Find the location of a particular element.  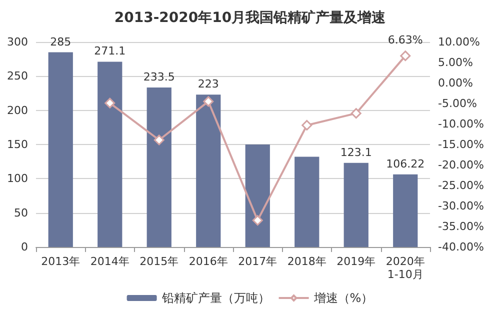

x-tick-label: 2019年 is located at coordinates (356, 261).